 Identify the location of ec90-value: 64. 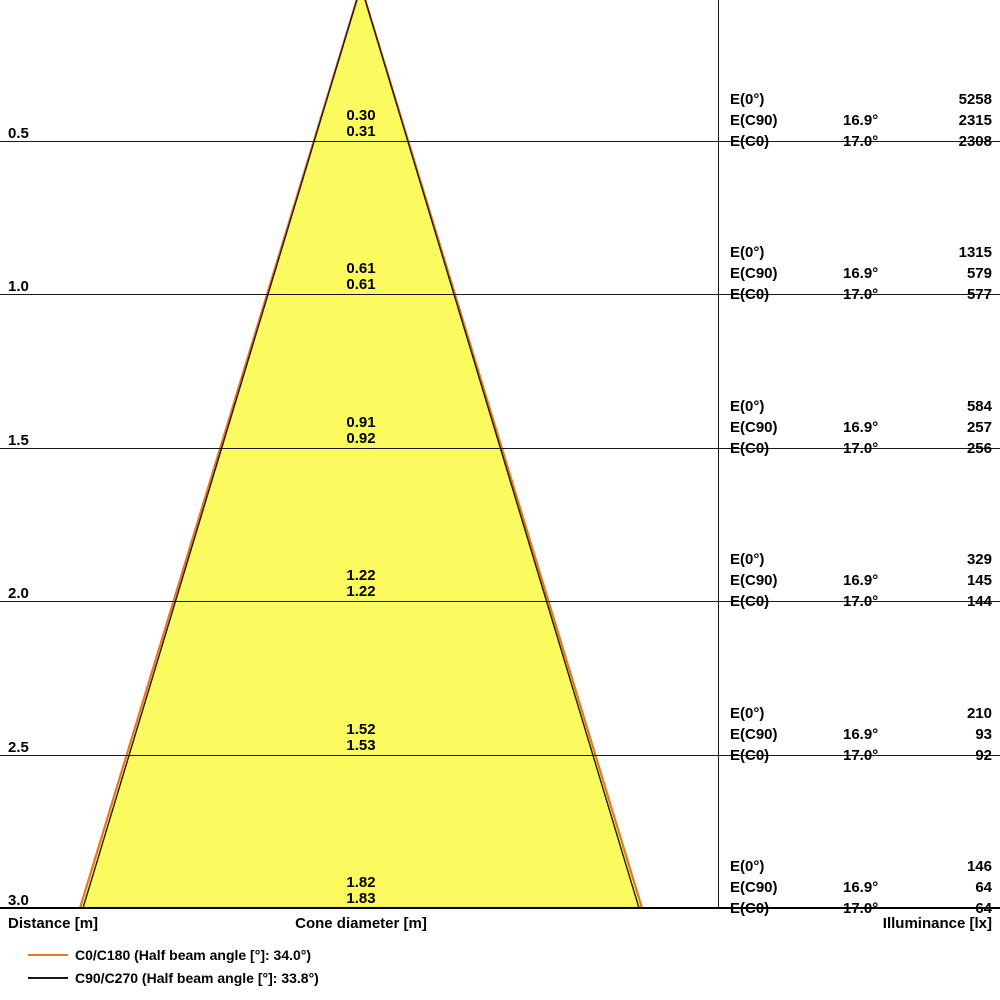
(983, 887).